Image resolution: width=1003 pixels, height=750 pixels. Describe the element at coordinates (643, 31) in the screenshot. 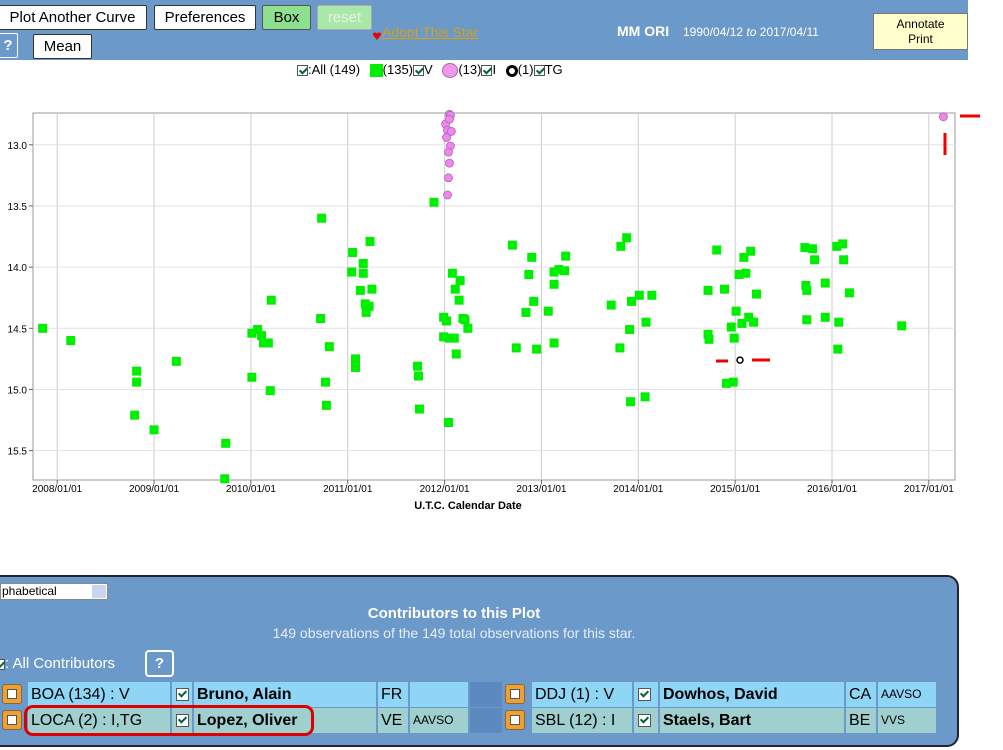

I see `star-name: MM ORI` at that location.